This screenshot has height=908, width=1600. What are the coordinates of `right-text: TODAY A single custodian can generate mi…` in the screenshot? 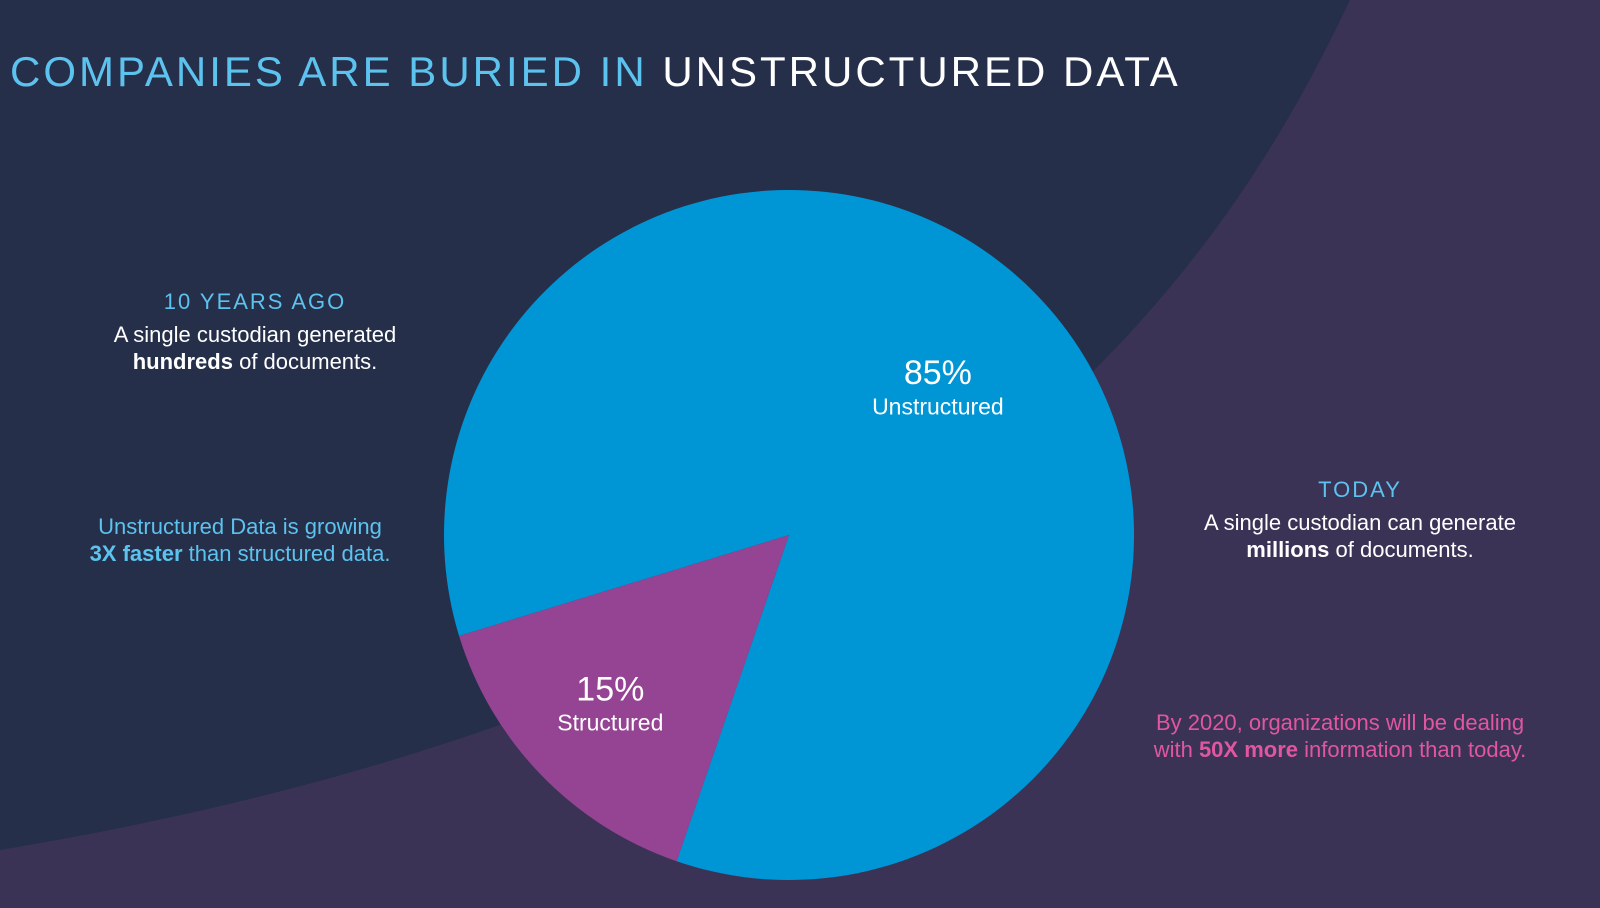 It's located at (1360, 519).